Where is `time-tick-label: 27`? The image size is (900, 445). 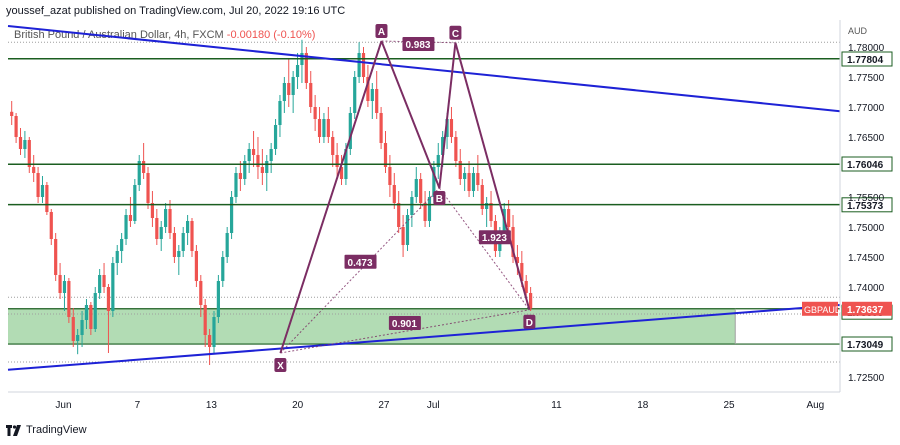 time-tick-label: 27 is located at coordinates (384, 405).